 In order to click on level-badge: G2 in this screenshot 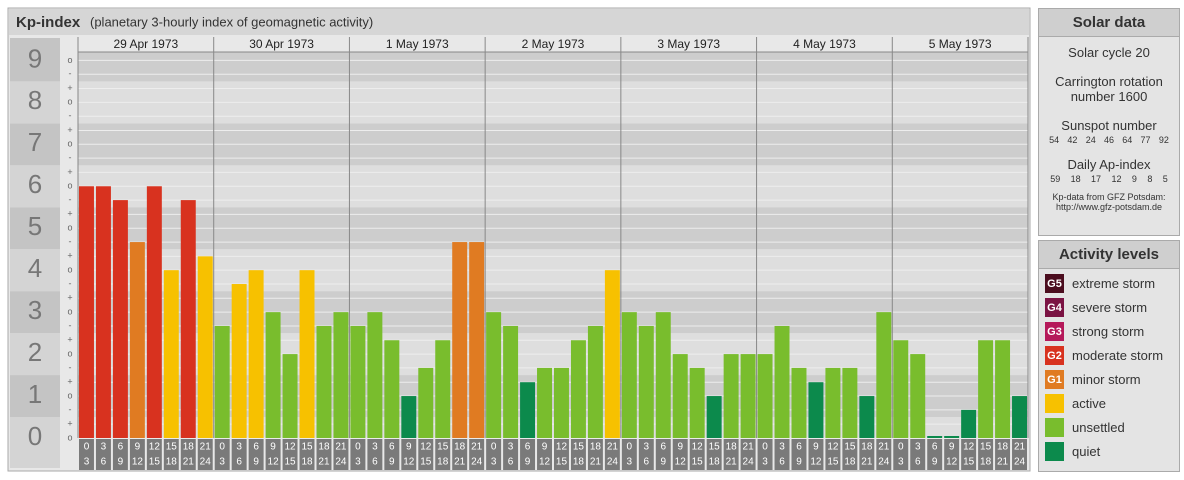, I will do `click(1054, 355)`.